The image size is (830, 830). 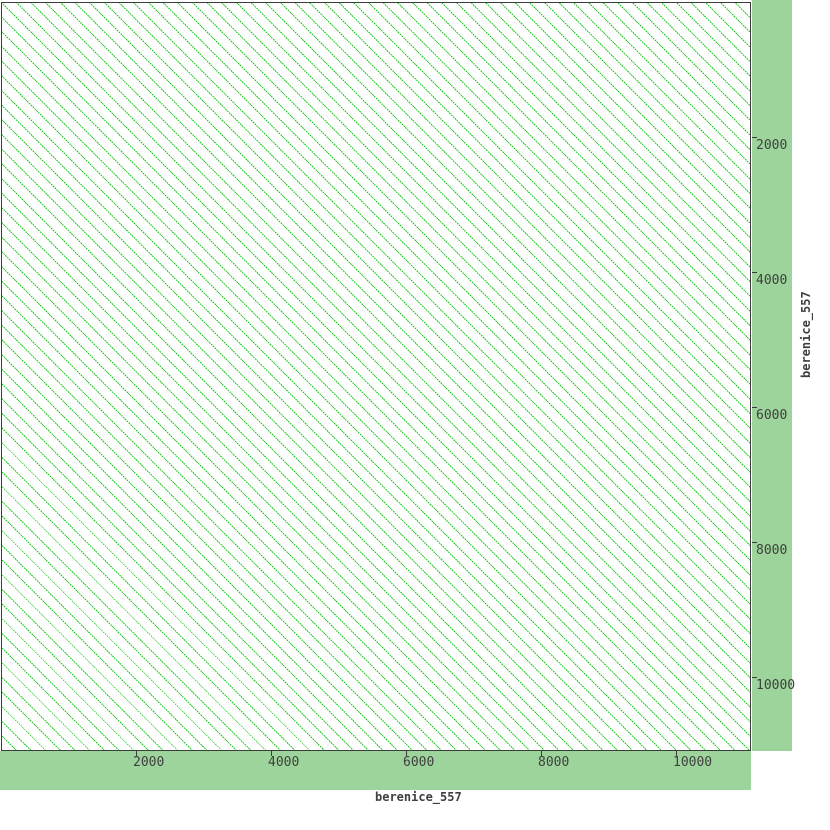 What do you see at coordinates (693, 762) in the screenshot?
I see `x-tick-label: 10000` at bounding box center [693, 762].